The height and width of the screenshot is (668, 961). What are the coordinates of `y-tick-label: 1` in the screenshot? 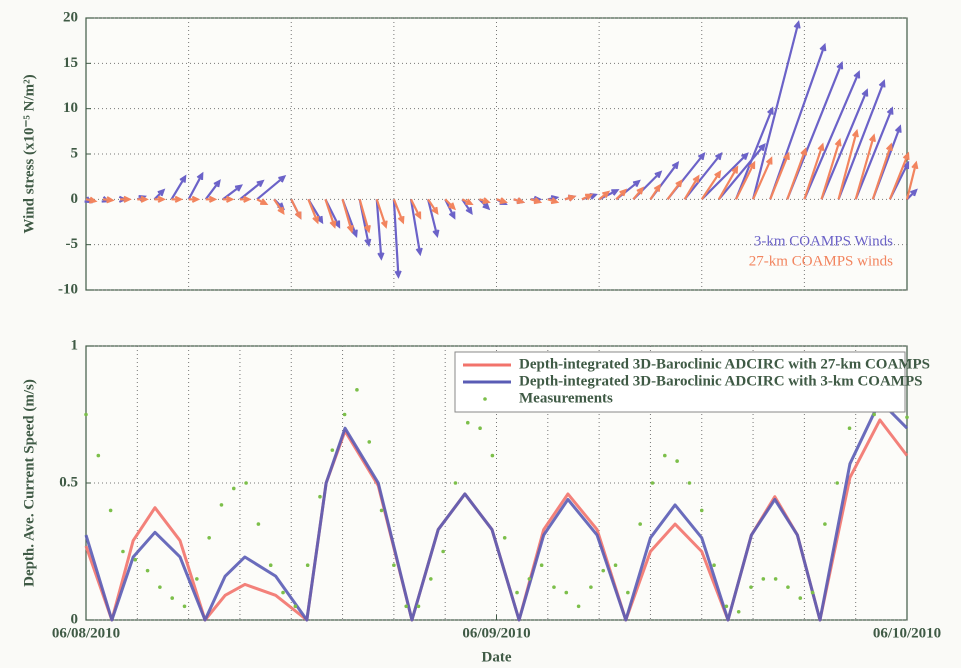 It's located at (75, 345).